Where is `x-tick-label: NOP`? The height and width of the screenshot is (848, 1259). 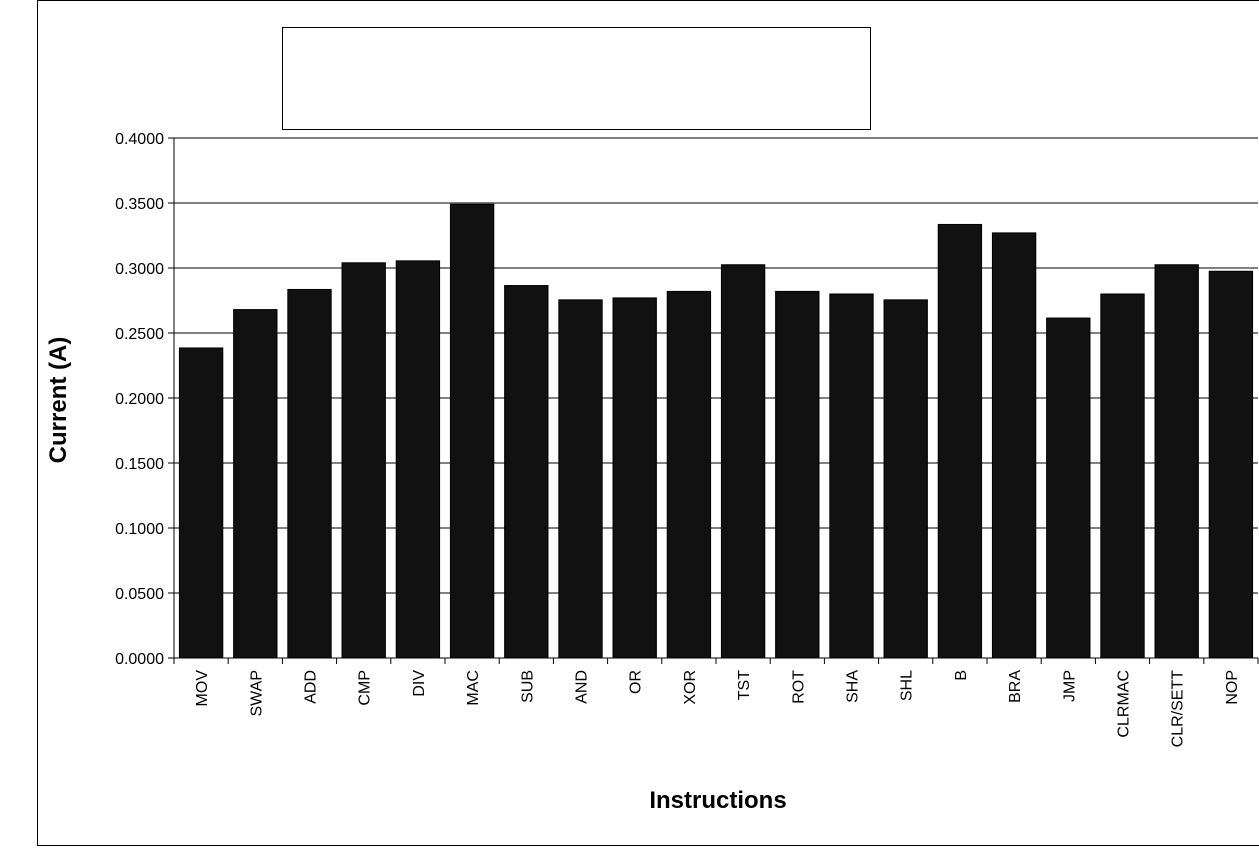
x-tick-label: NOP is located at coordinates (1232, 687).